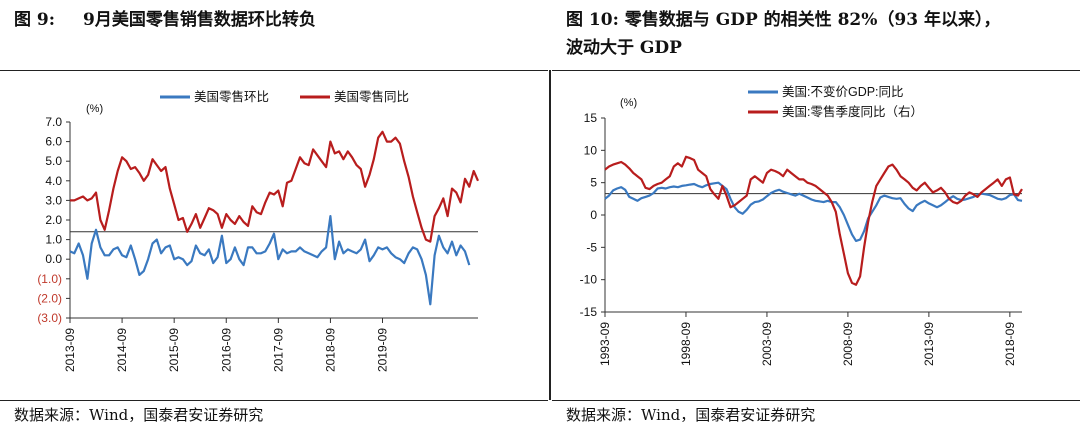 The width and height of the screenshot is (1080, 435). What do you see at coordinates (53, 181) in the screenshot?
I see `left-chart-y-tick-label: 4.0` at bounding box center [53, 181].